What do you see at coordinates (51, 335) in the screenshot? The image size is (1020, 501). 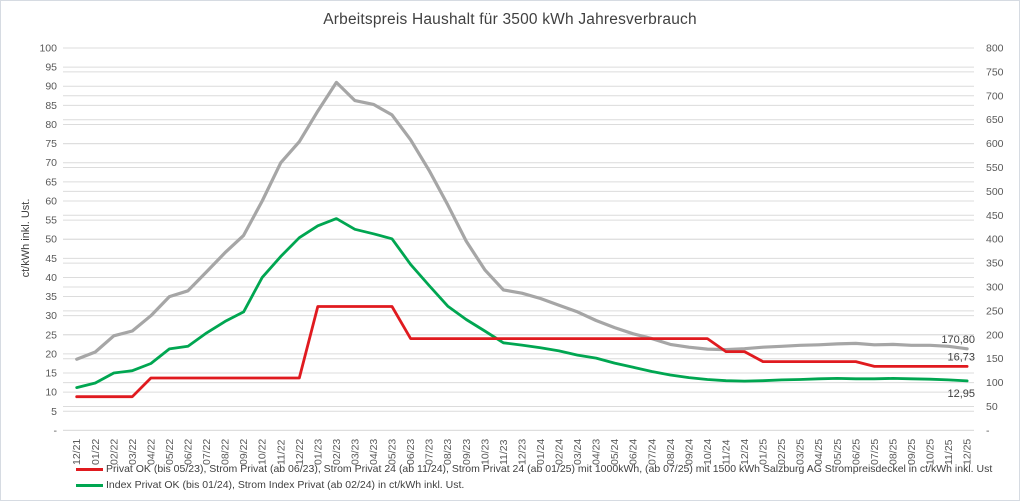 I see `y-left-tick-label: 25` at bounding box center [51, 335].